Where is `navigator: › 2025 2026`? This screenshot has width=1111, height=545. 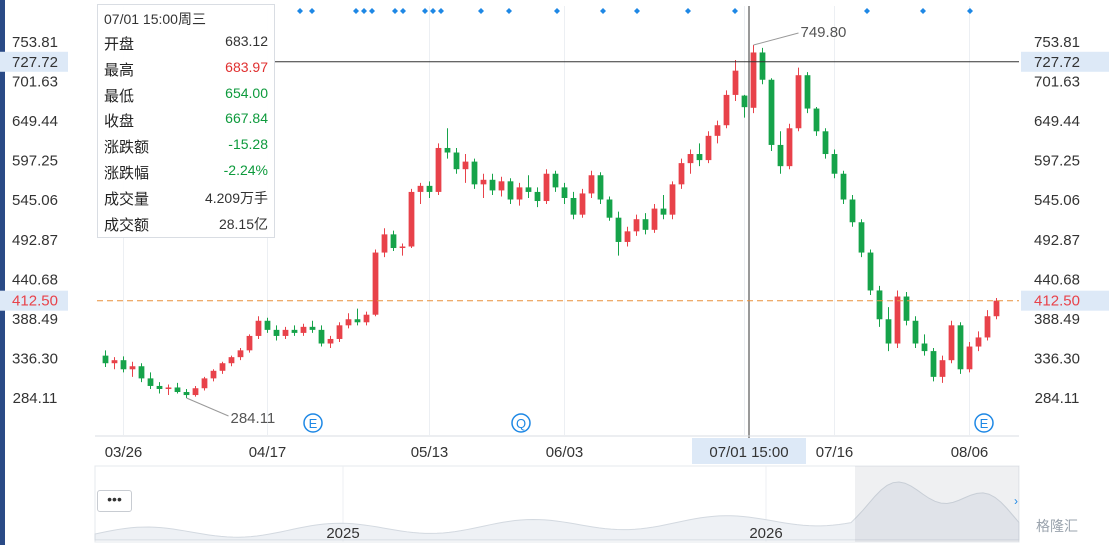
navigator: › 2025 2026 is located at coordinates (557, 504).